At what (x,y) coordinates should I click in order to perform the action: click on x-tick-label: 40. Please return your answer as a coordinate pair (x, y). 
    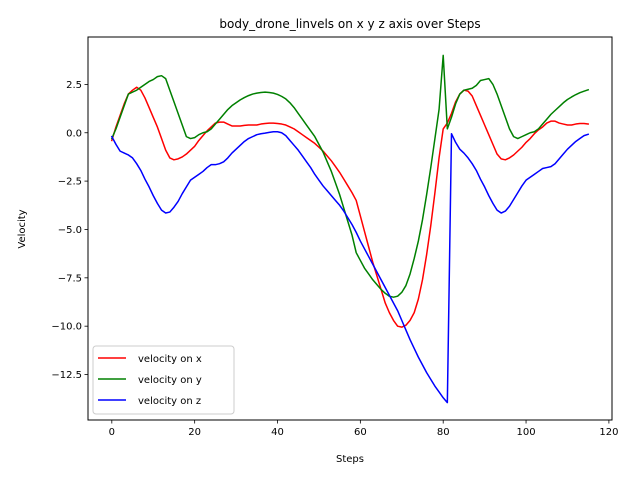
    Looking at the image, I should click on (277, 432).